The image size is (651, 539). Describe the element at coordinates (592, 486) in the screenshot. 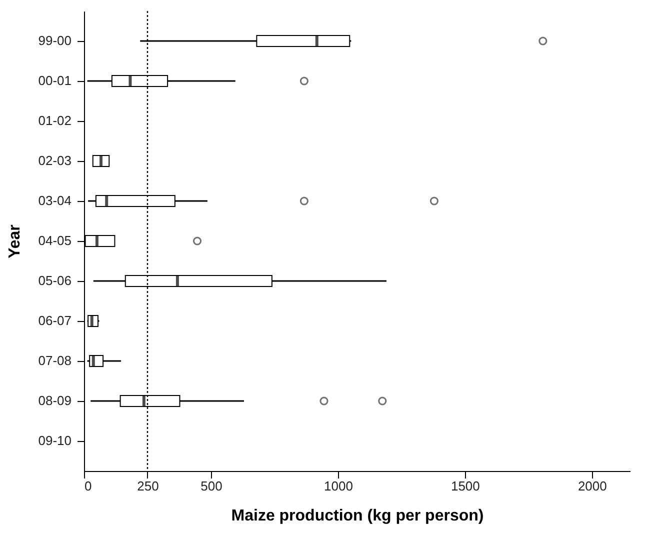

I see `x-tick-label: 2000` at that location.